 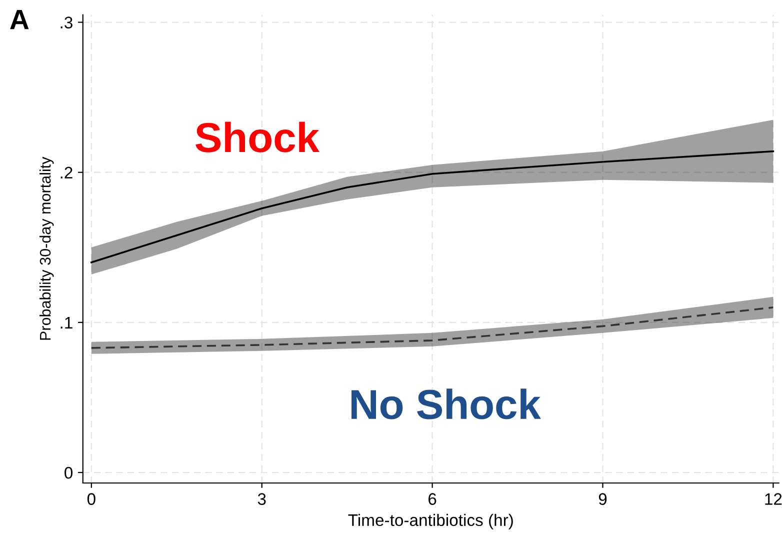 What do you see at coordinates (430, 522) in the screenshot?
I see `x-axis-title: Time-to-antibiotics (hr)` at bounding box center [430, 522].